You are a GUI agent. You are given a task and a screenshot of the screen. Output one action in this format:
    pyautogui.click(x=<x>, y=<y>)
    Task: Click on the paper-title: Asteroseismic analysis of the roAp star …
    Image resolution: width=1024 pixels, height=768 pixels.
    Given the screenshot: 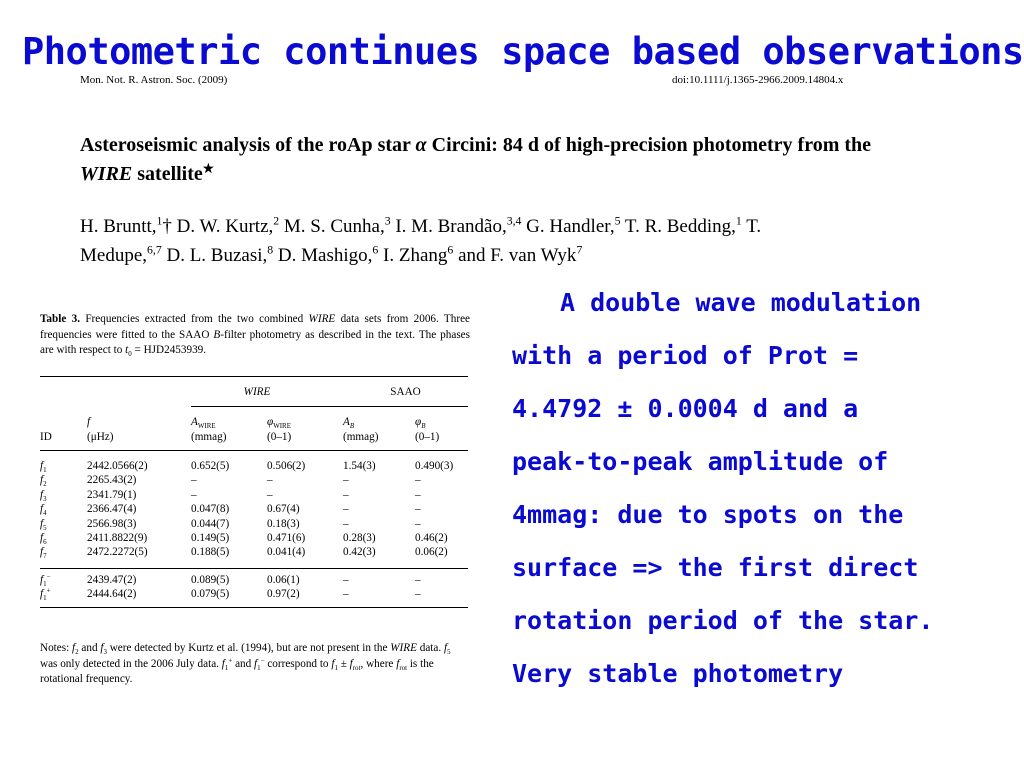 What is the action you would take?
    pyautogui.click(x=476, y=159)
    